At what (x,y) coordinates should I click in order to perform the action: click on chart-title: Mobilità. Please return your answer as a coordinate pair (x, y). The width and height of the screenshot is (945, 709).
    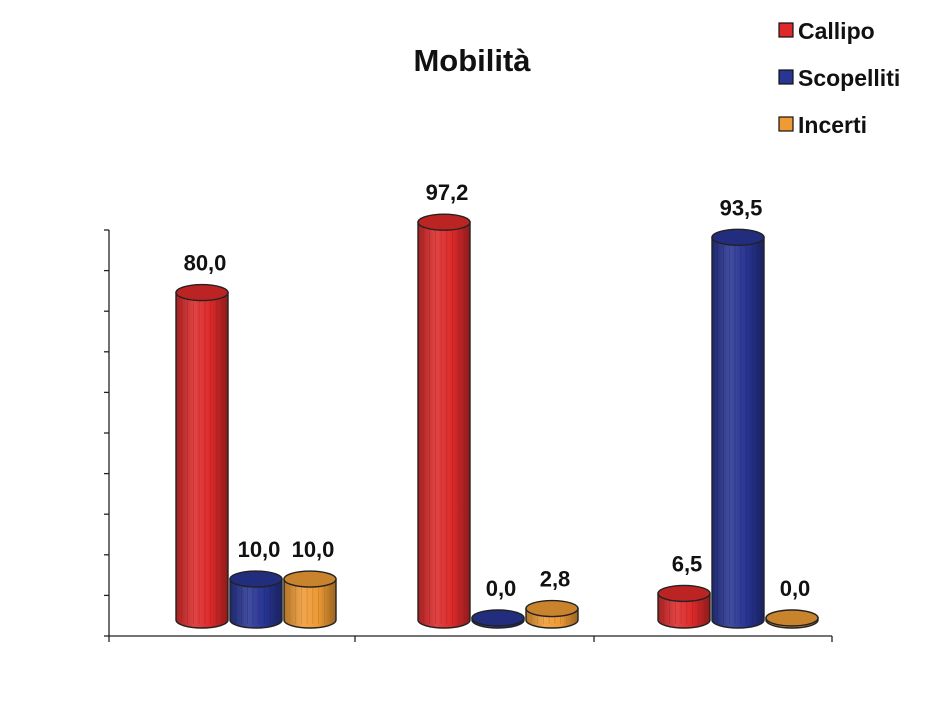
    Looking at the image, I should click on (472, 60).